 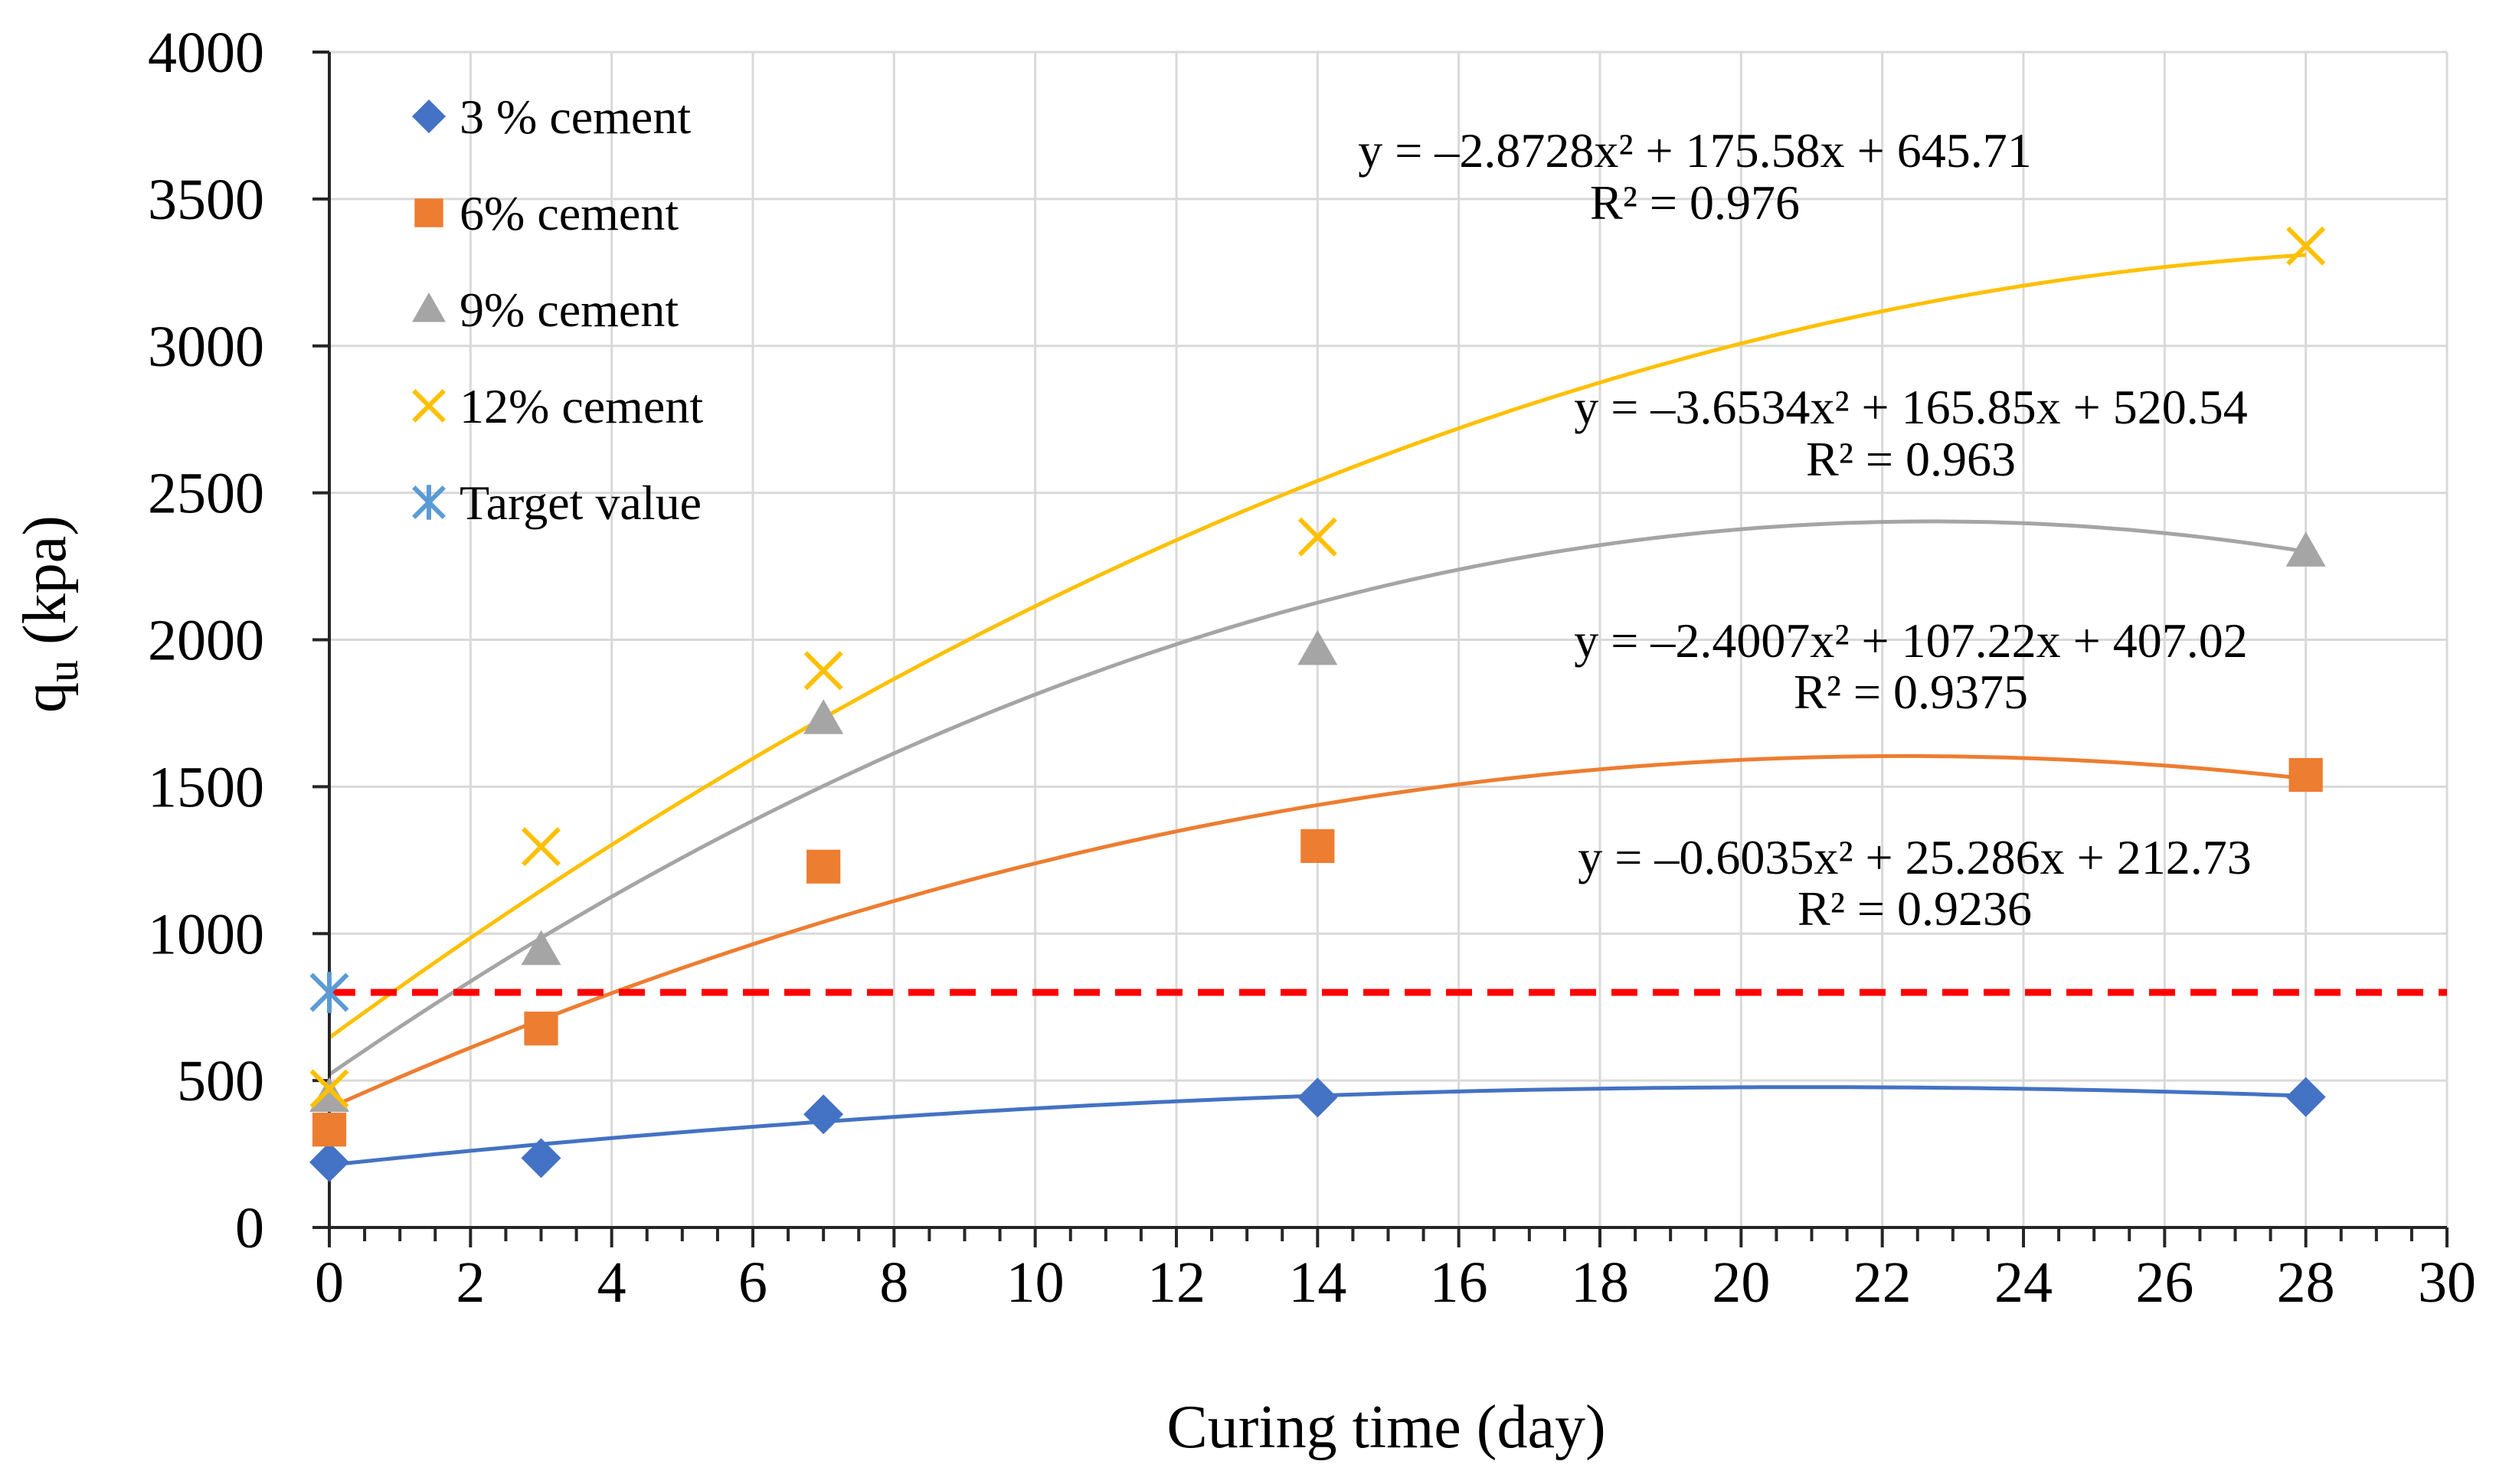 I want to click on x-tick-label: 28, so click(x=2306, y=1282).